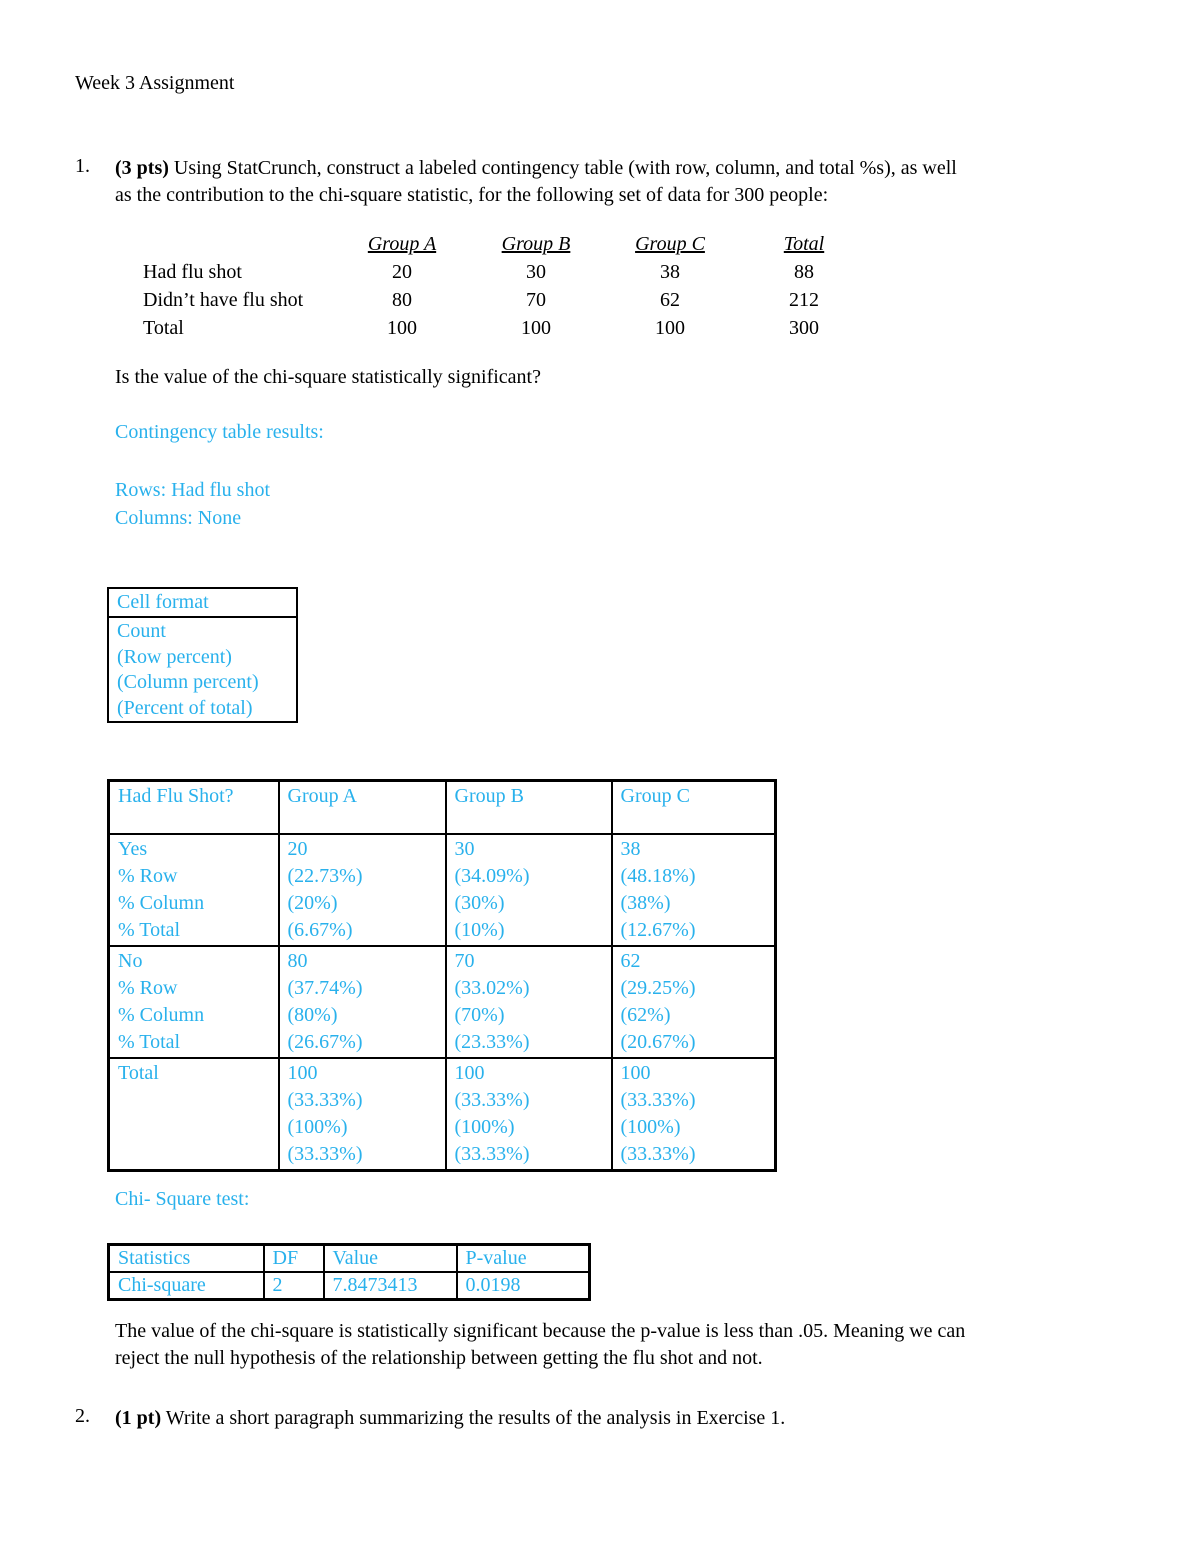  What do you see at coordinates (133, 848) in the screenshot?
I see `row-label-line: Yes` at bounding box center [133, 848].